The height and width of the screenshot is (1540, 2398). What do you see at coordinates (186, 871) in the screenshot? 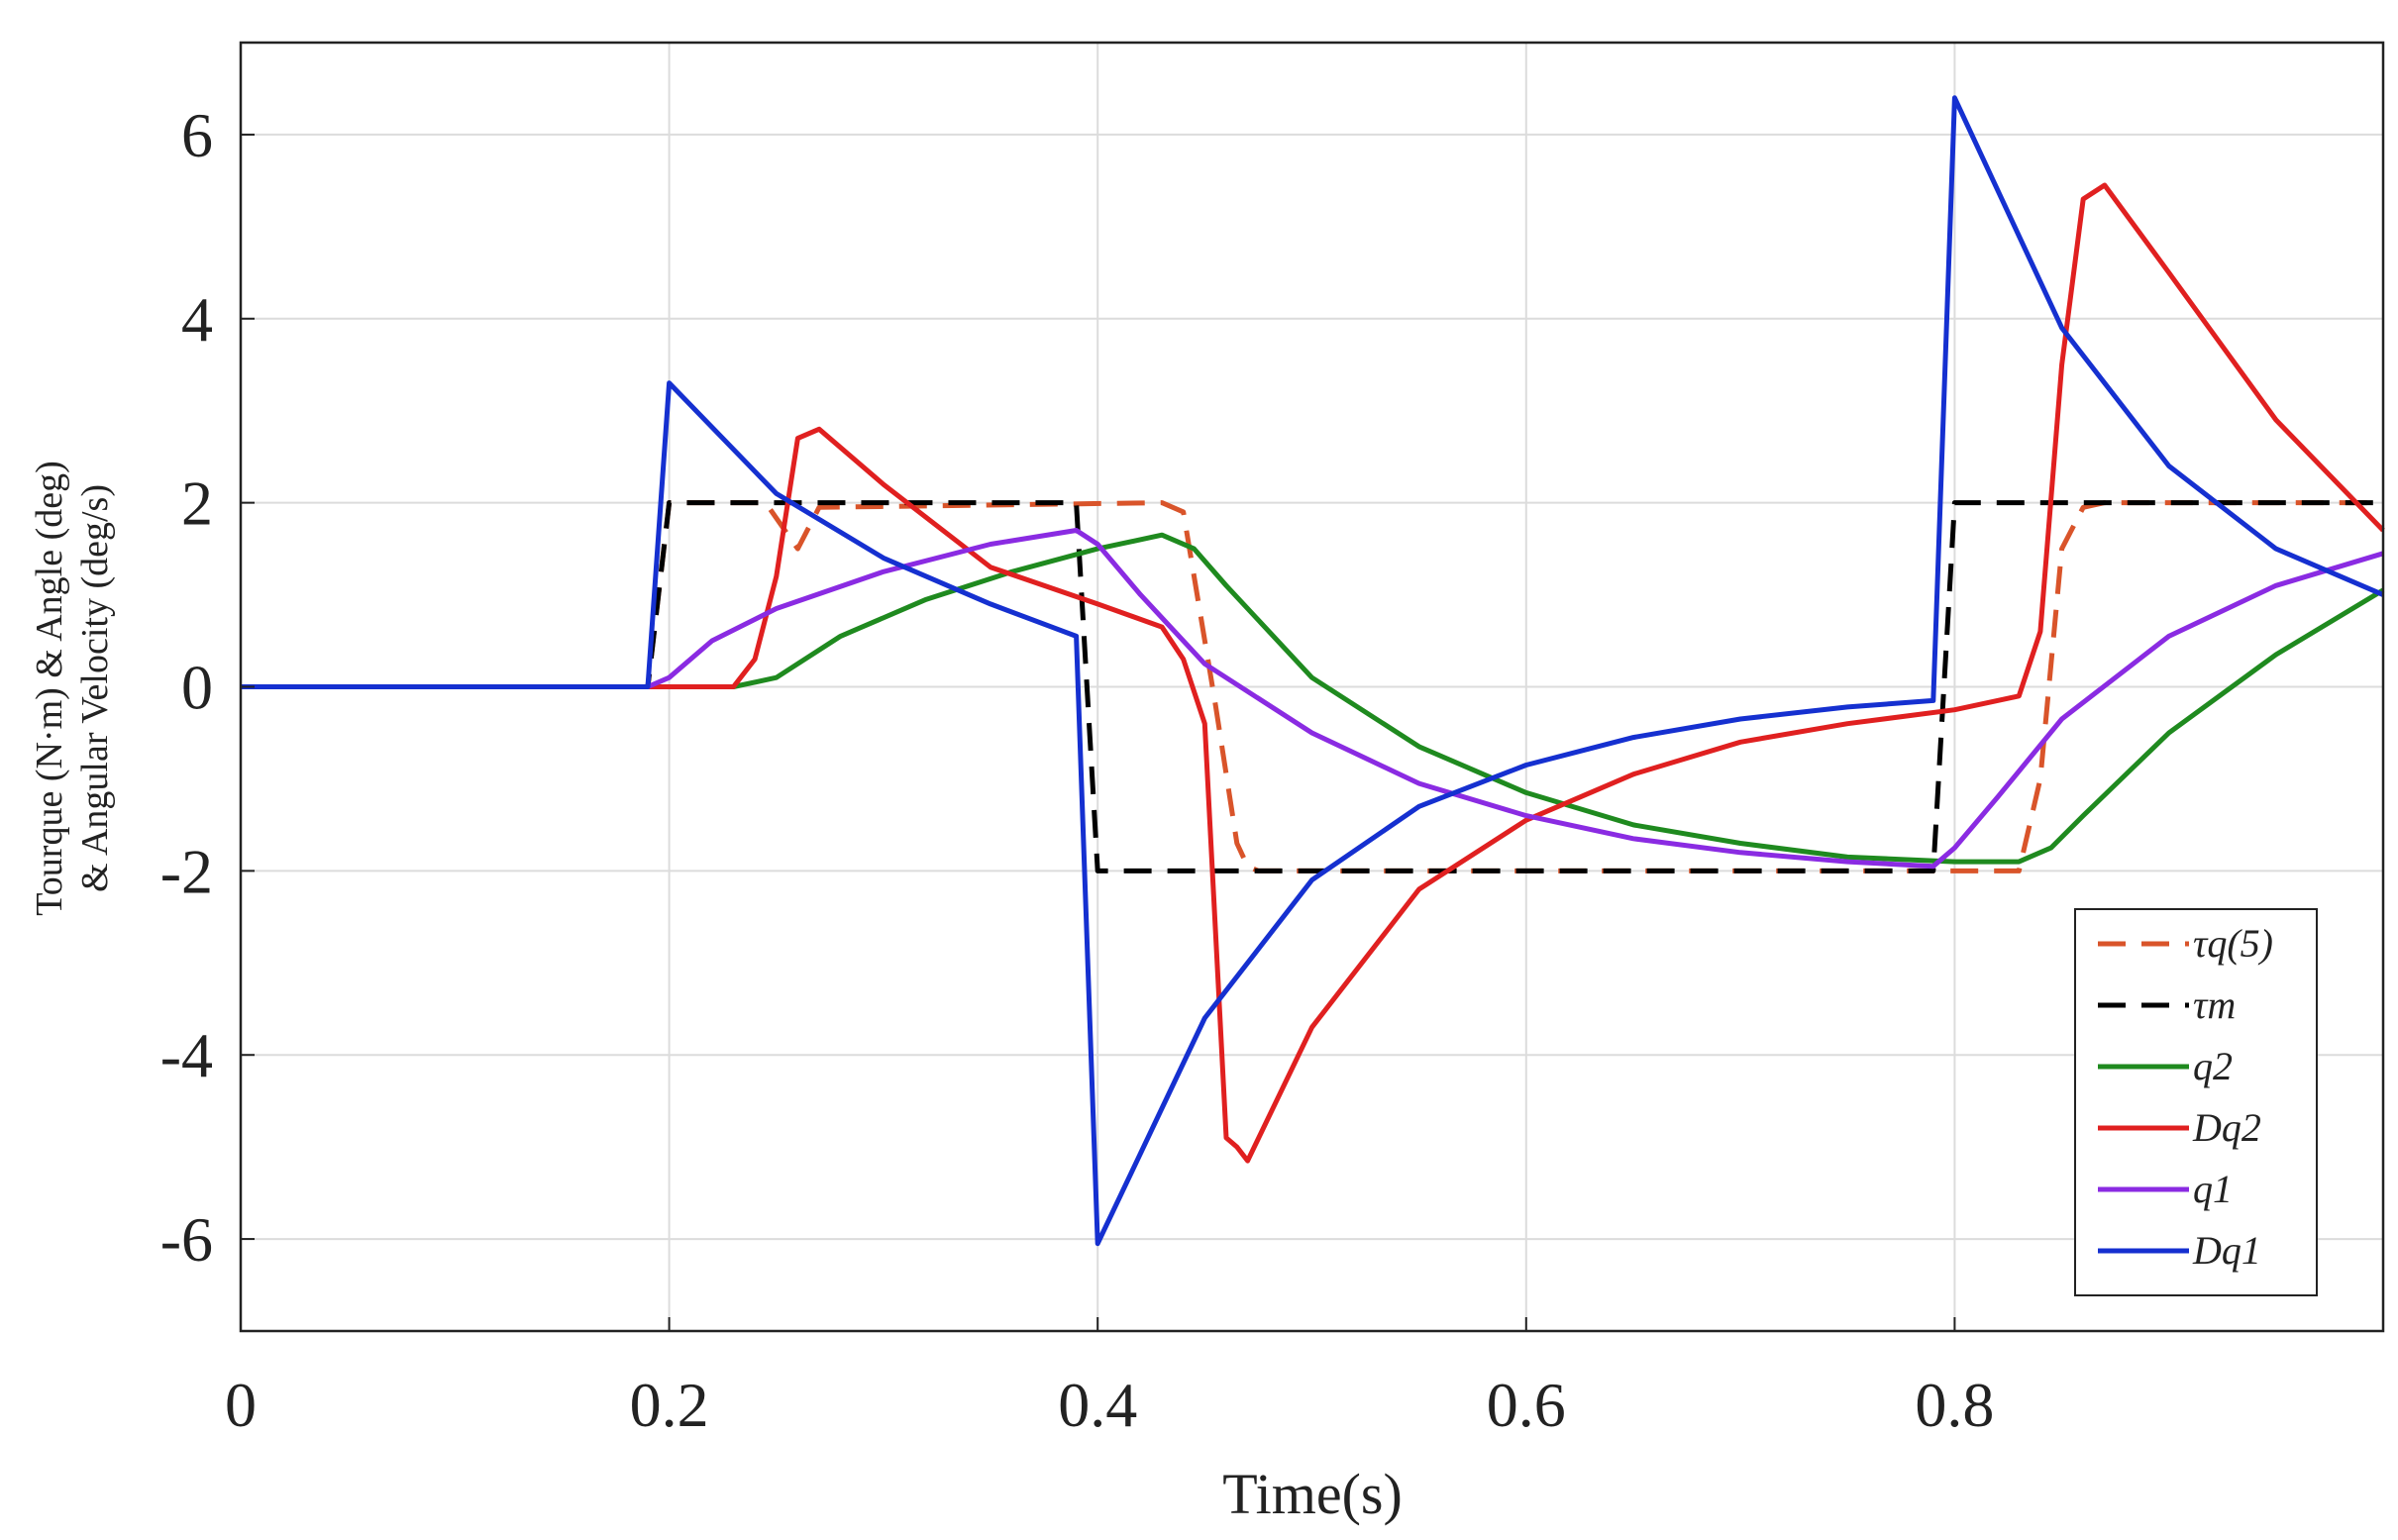
I see `y-tick-label: -2` at bounding box center [186, 871].